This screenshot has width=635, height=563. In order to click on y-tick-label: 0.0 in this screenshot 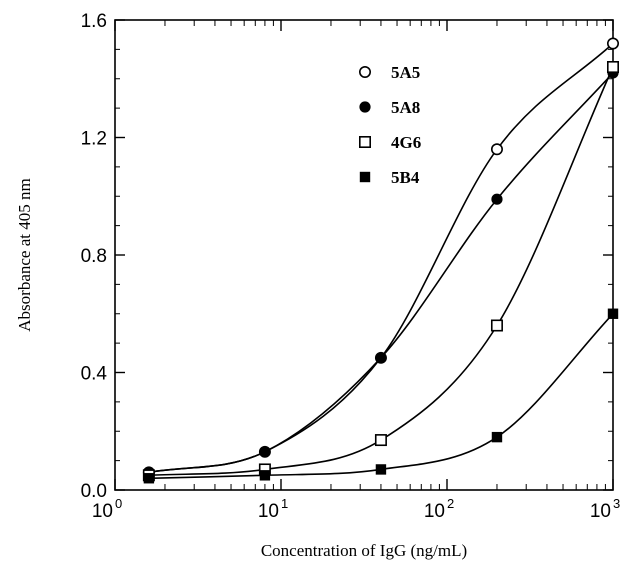, I will do `click(94, 491)`.